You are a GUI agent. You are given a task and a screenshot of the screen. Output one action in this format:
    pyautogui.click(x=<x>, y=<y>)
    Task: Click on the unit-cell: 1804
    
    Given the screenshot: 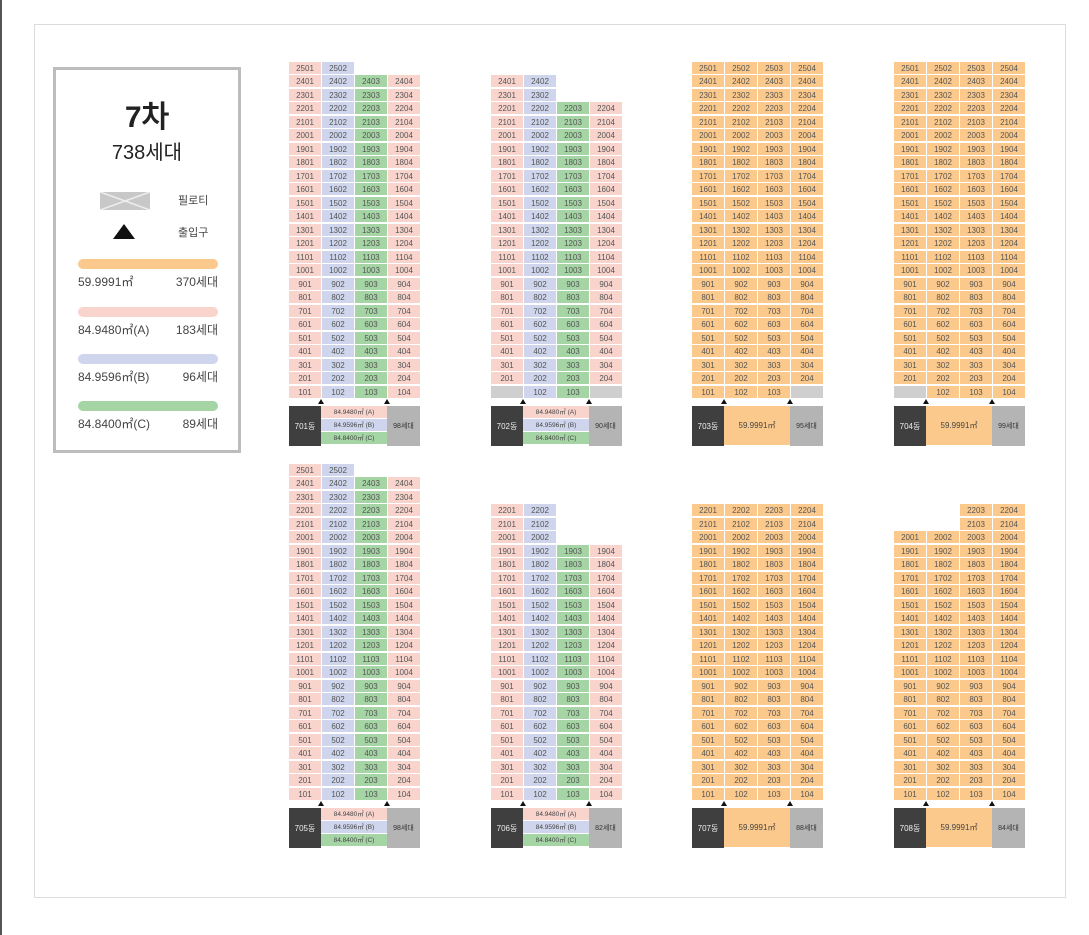 What is the action you would take?
    pyautogui.click(x=1009, y=162)
    